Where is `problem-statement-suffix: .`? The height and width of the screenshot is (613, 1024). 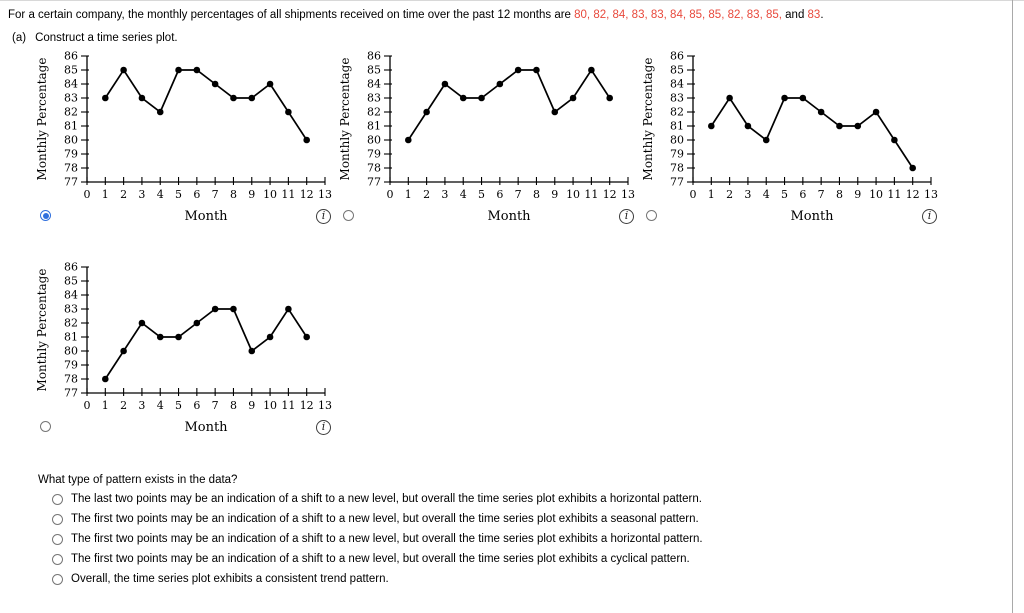 problem-statement-suffix: . is located at coordinates (822, 15).